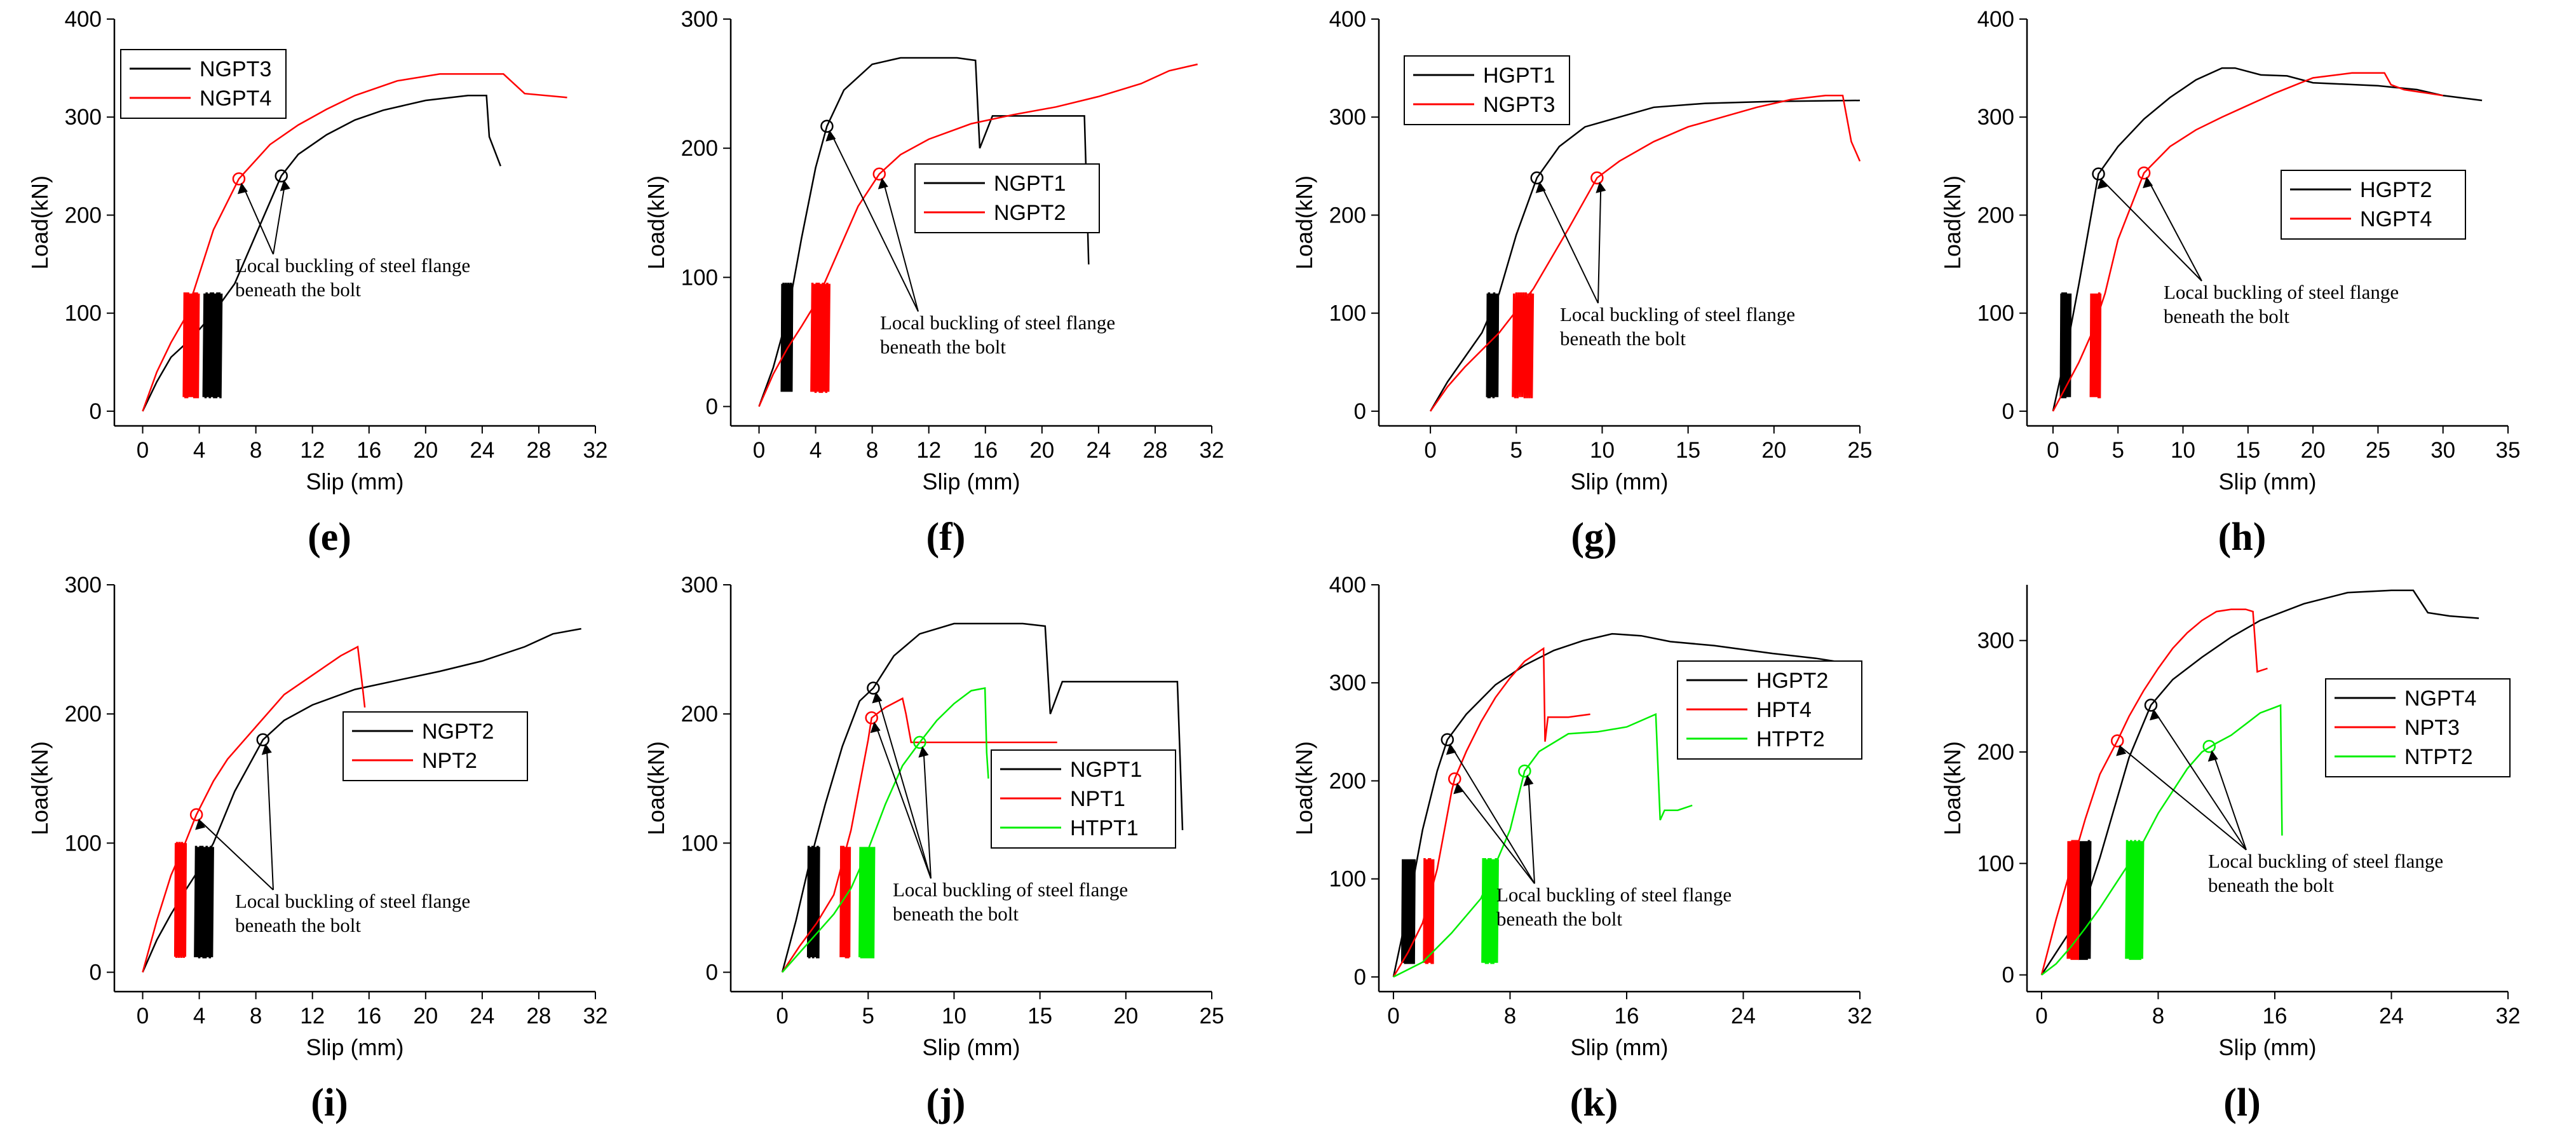 The image size is (2576, 1141). I want to click on series-HGPT1-line, so click(1645, 255).